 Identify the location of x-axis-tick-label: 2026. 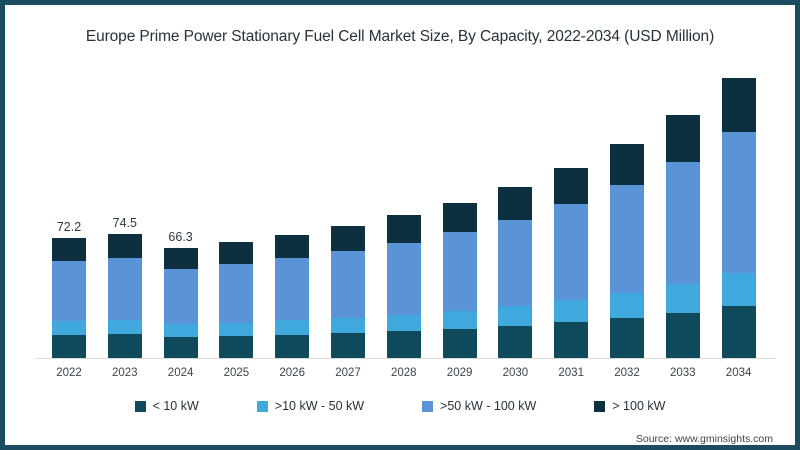
(292, 373).